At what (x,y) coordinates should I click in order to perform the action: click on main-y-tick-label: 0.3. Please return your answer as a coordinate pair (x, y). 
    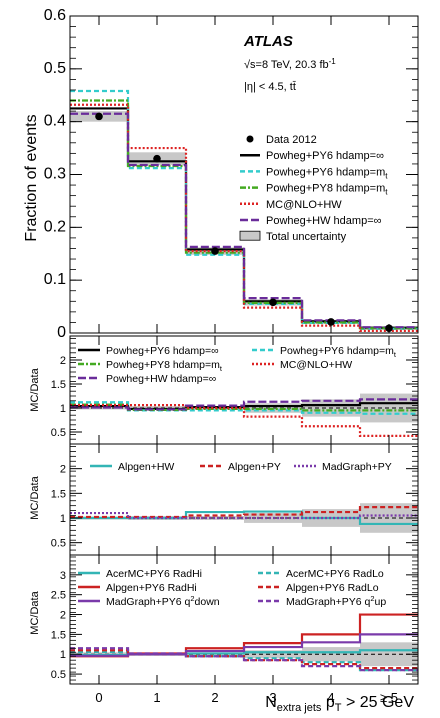
    Looking at the image, I should click on (55, 174).